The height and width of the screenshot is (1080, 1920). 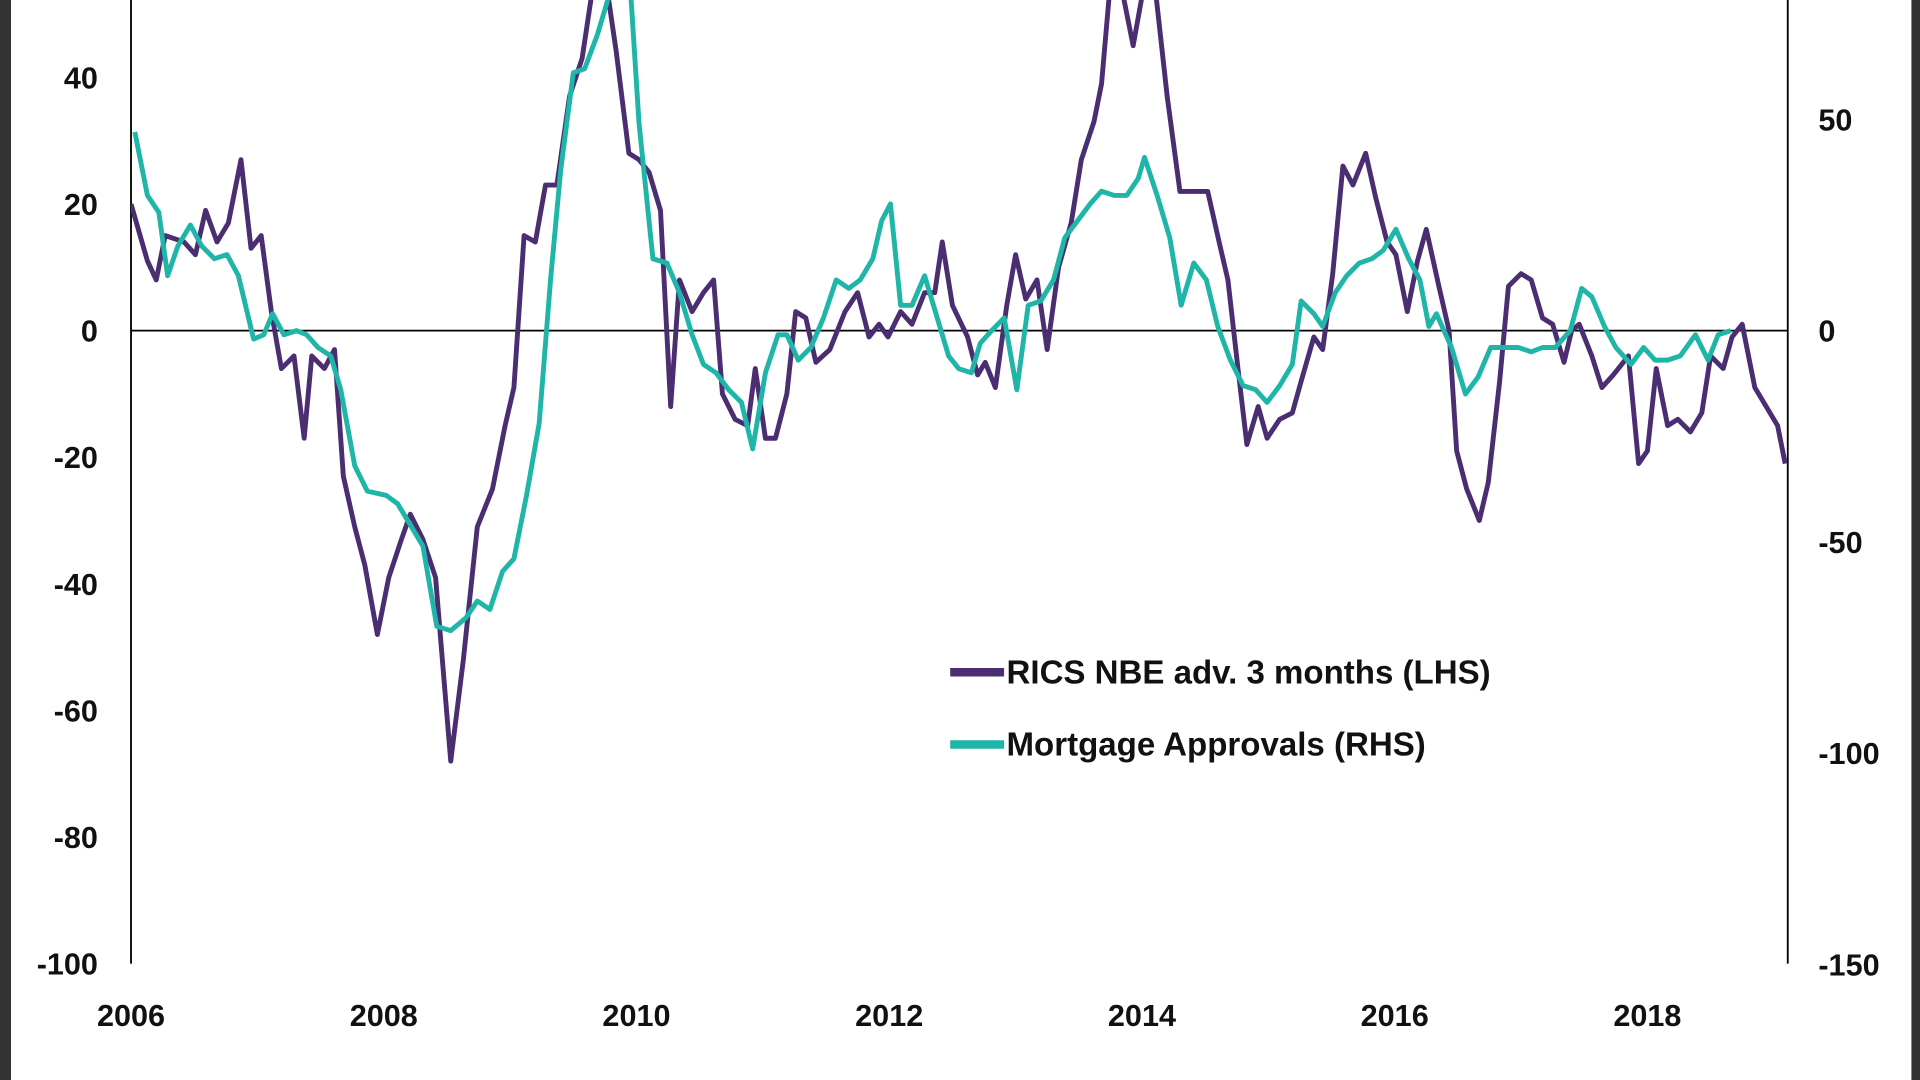 What do you see at coordinates (76, 585) in the screenshot?
I see `left-y-tick-label: -40` at bounding box center [76, 585].